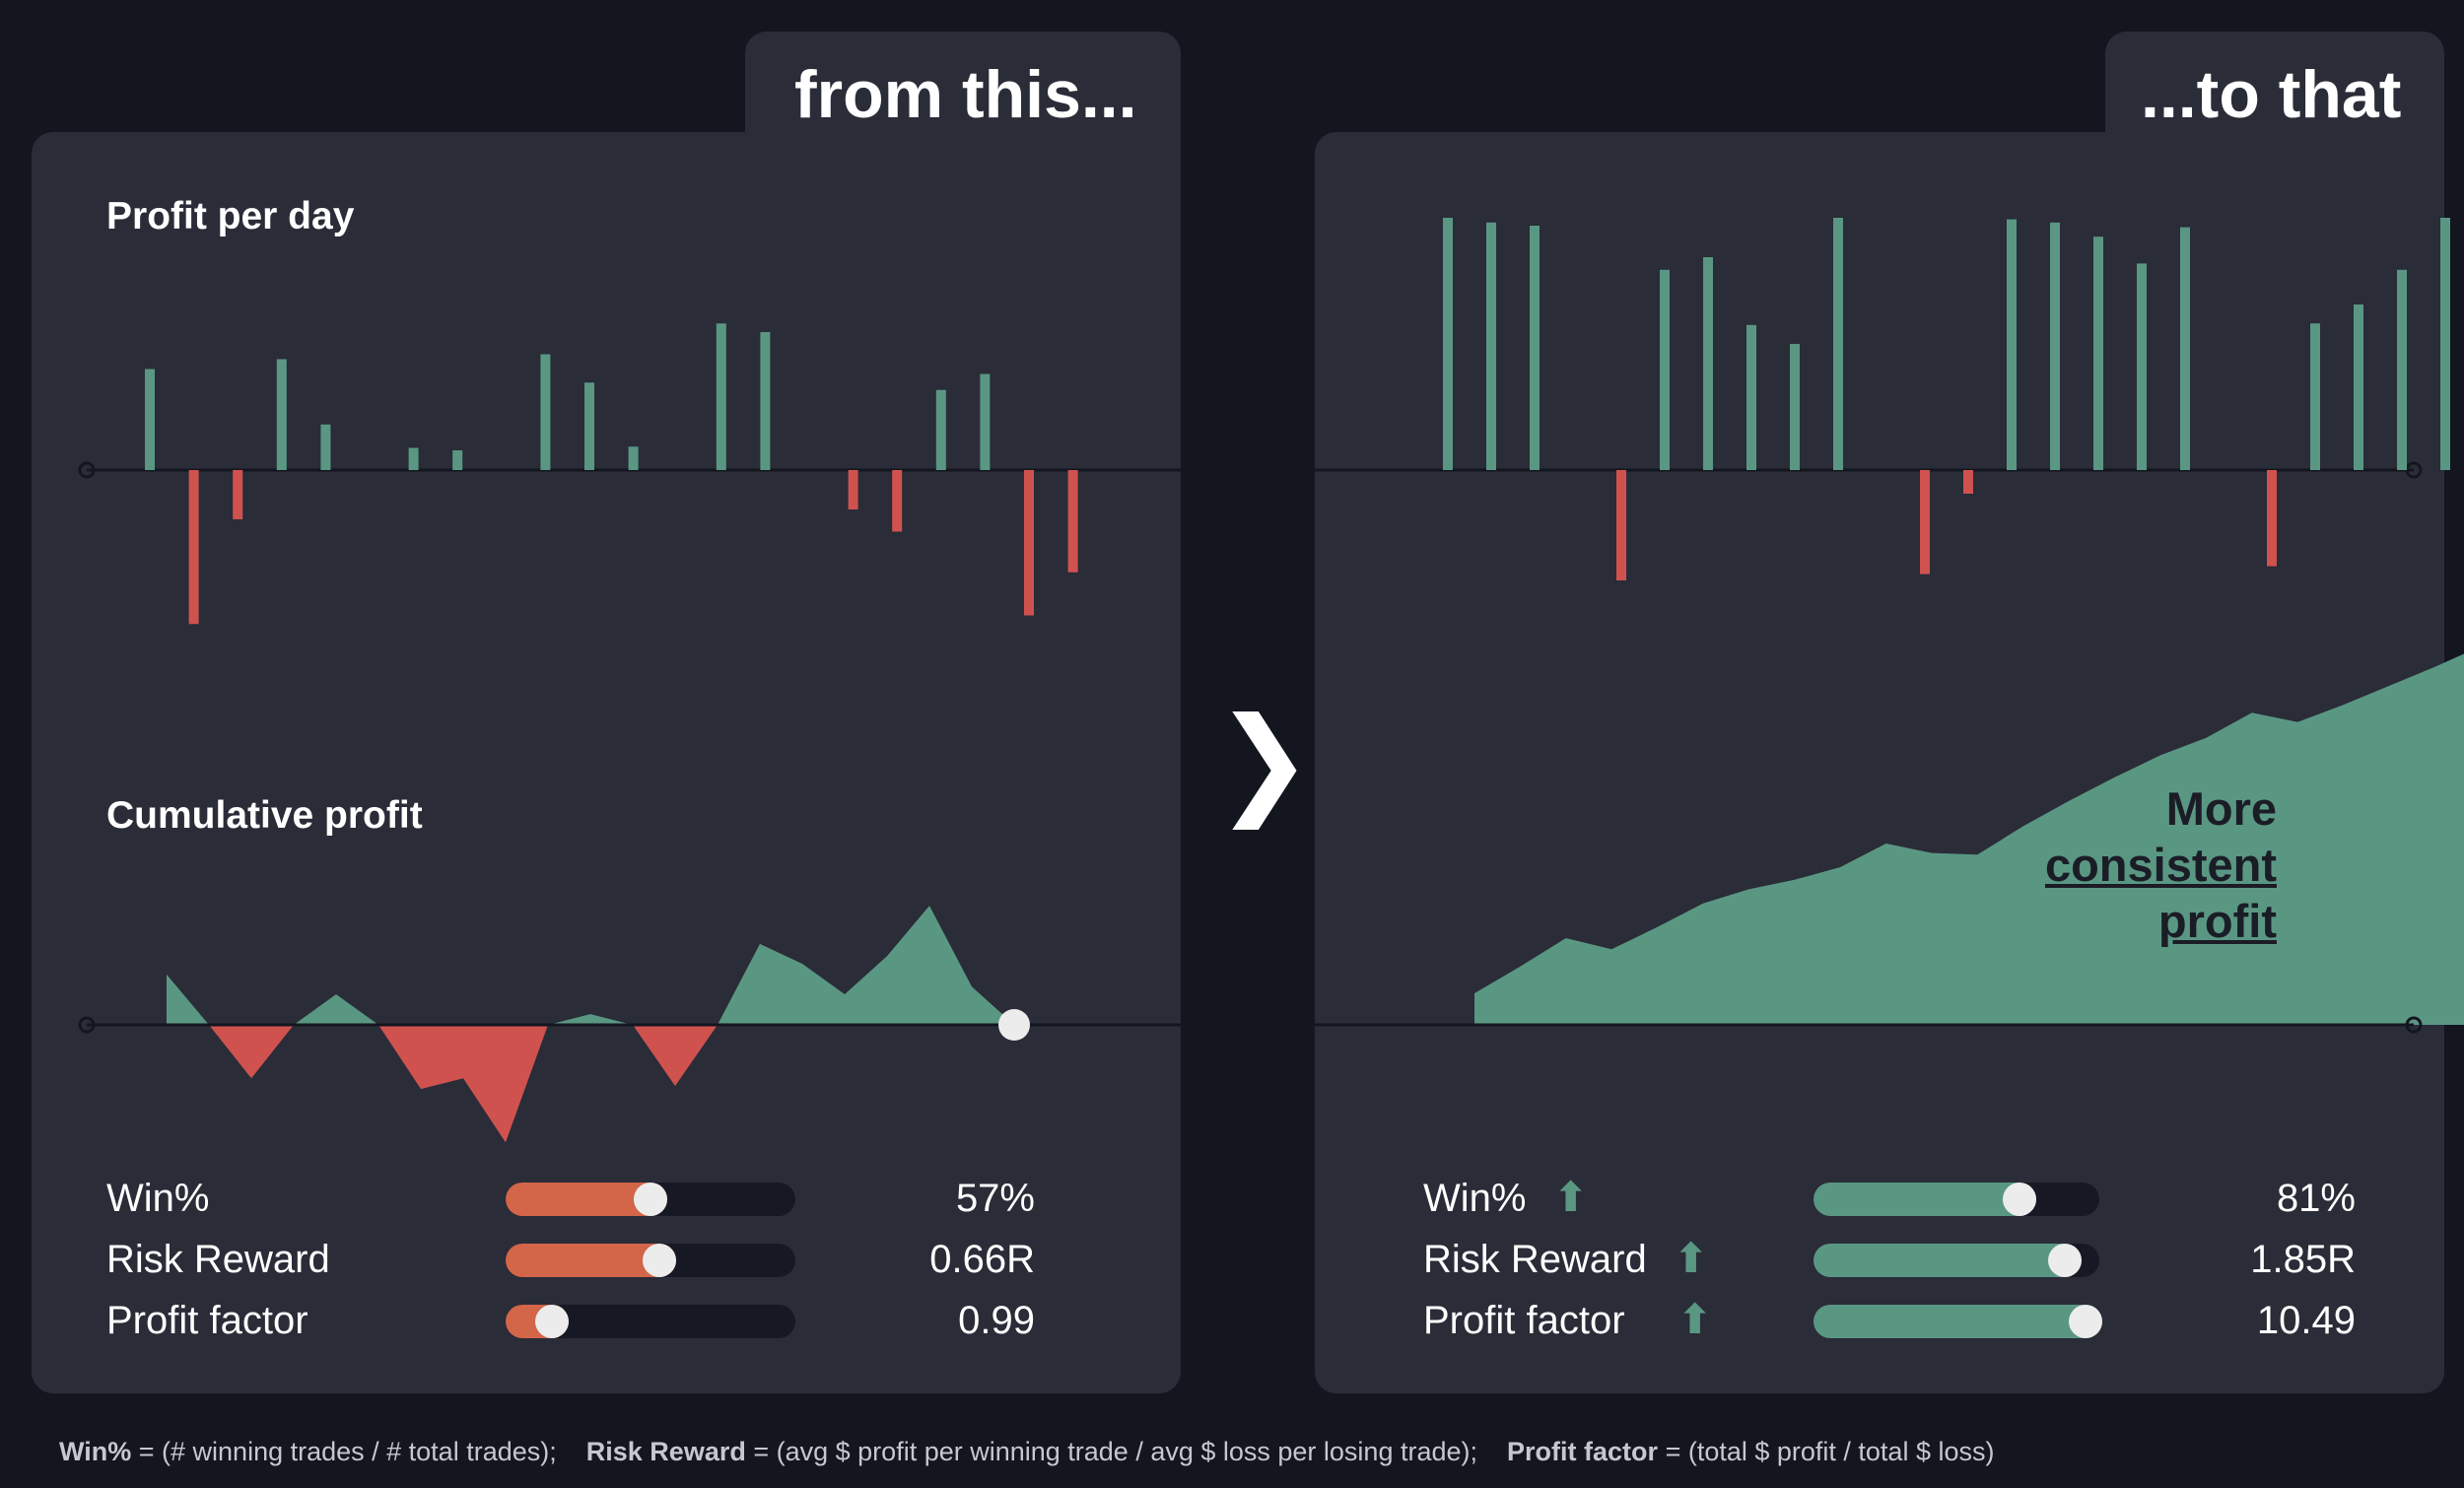 The width and height of the screenshot is (2464, 1488). Describe the element at coordinates (1882, 399) in the screenshot. I see `right-daily-chart` at that location.